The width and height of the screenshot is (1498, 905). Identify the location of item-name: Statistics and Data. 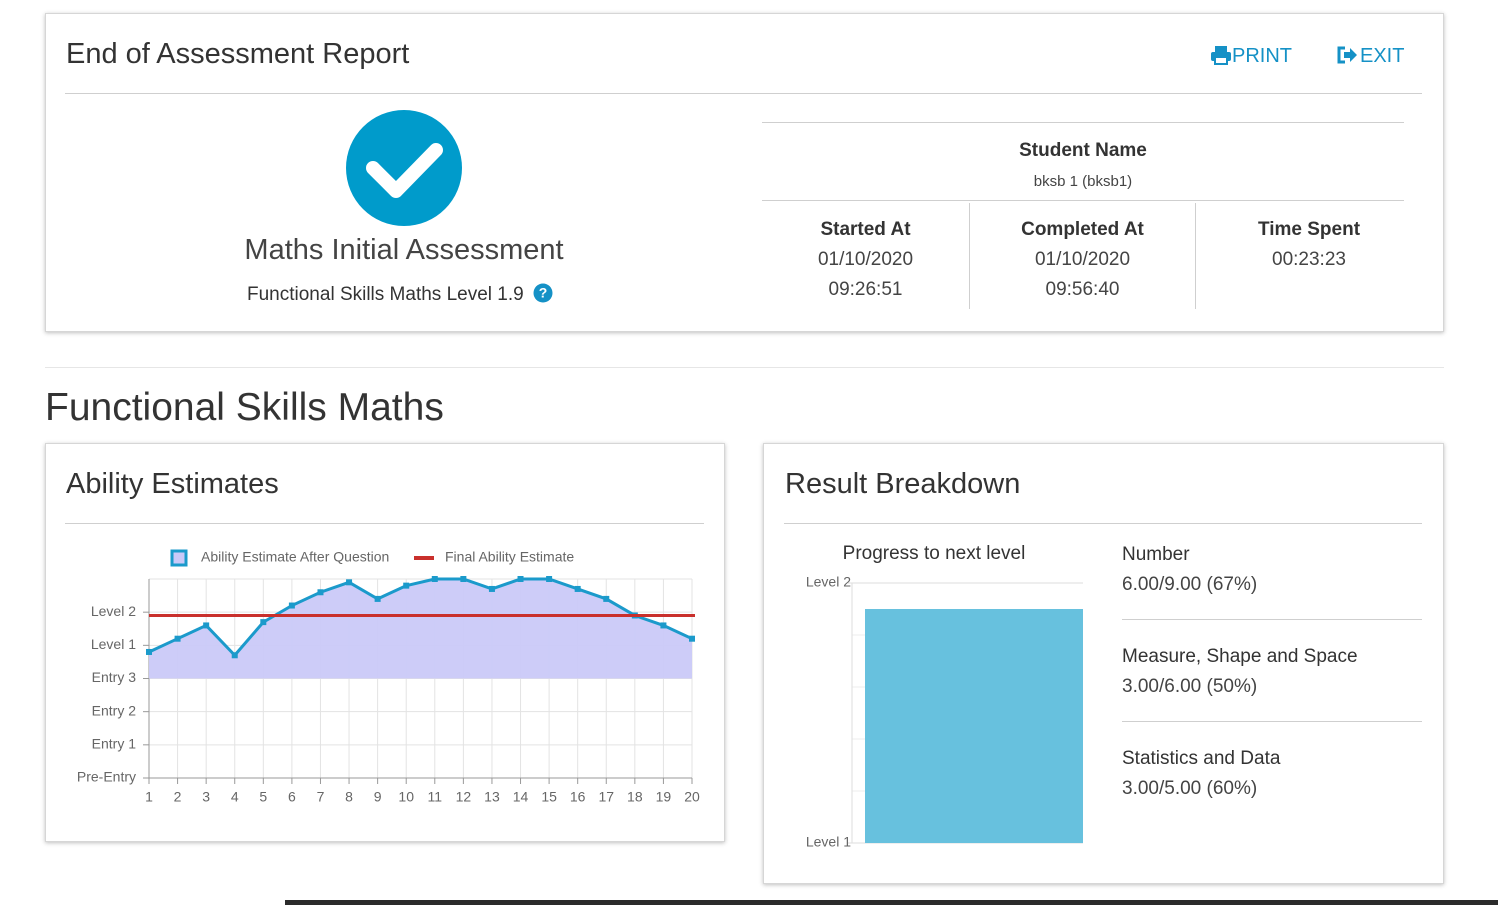
(1201, 758).